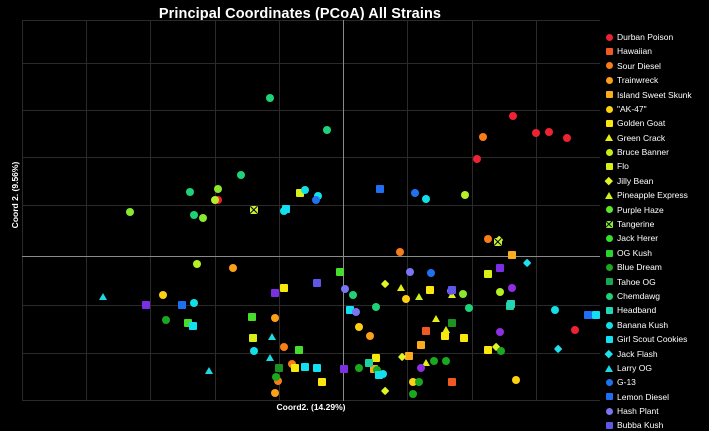  I want to click on legend-item-tangerine: Tangerine, so click(656, 224).